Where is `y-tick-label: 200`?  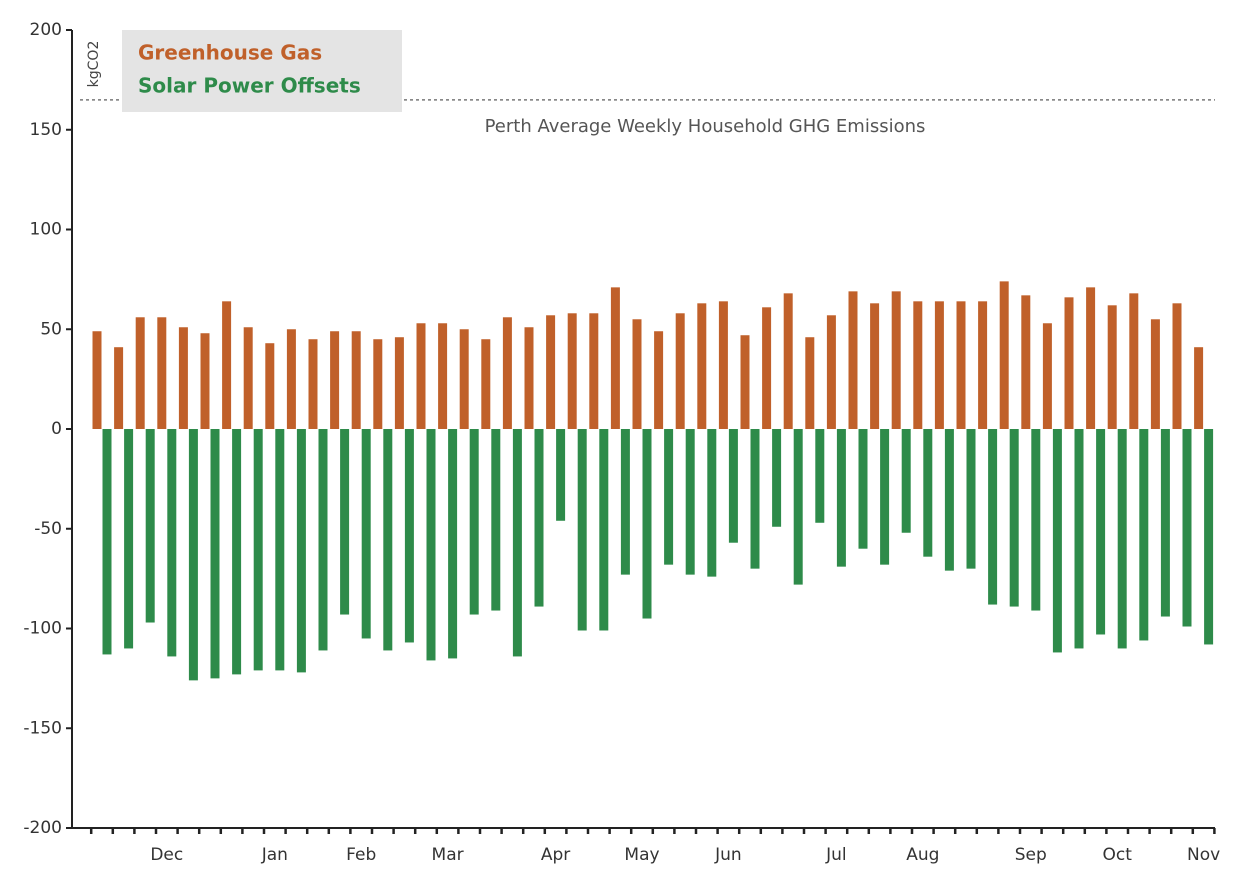
y-tick-label: 200 is located at coordinates (46, 30).